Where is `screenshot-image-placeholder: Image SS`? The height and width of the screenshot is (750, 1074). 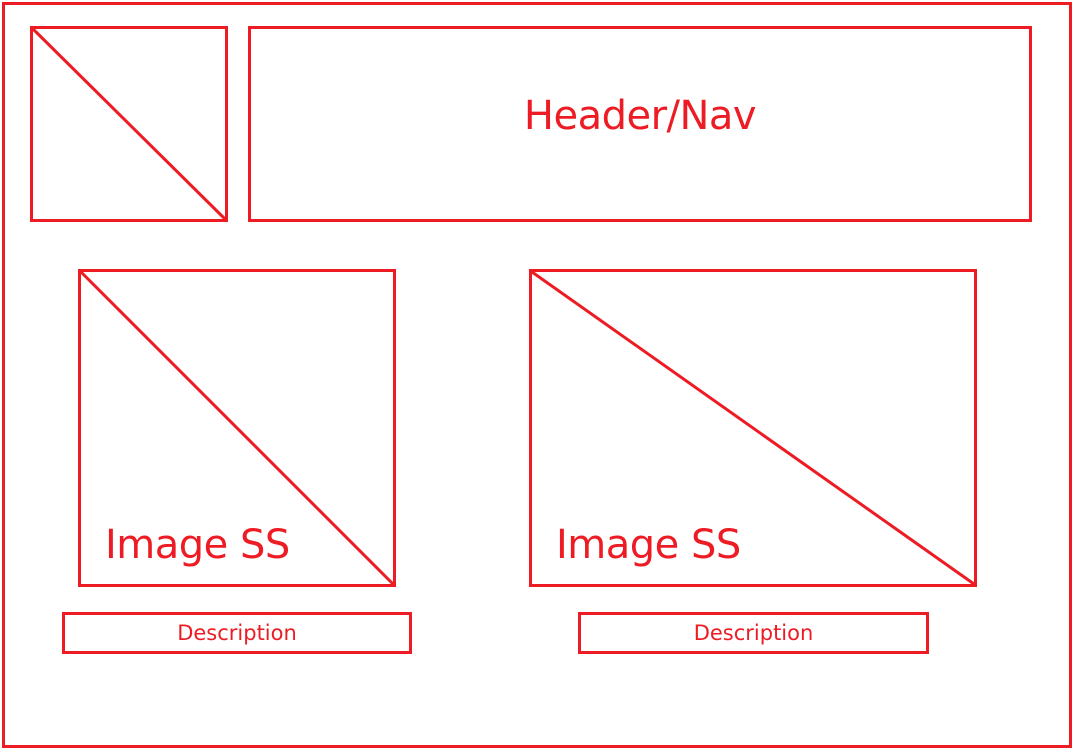 screenshot-image-placeholder: Image SS is located at coordinates (237, 428).